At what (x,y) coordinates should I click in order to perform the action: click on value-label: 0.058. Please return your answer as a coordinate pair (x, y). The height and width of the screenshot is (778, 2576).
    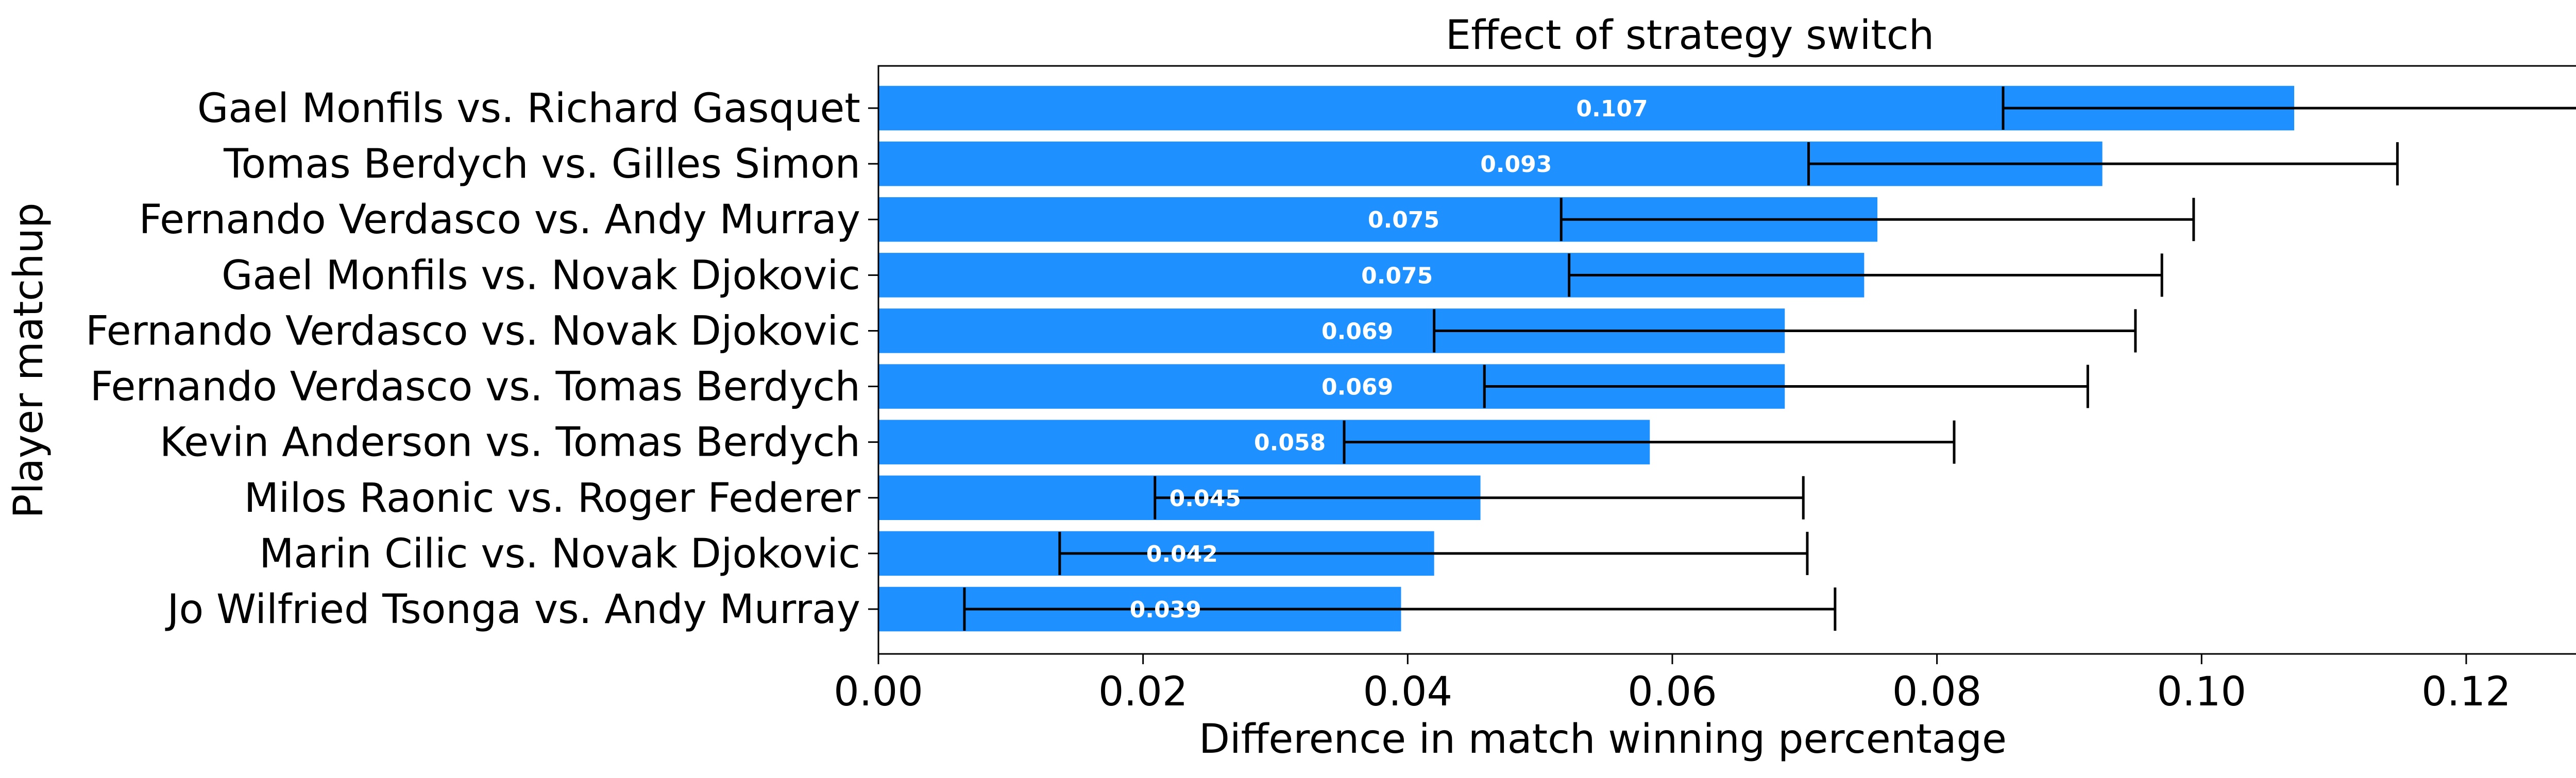
    Looking at the image, I should click on (1290, 443).